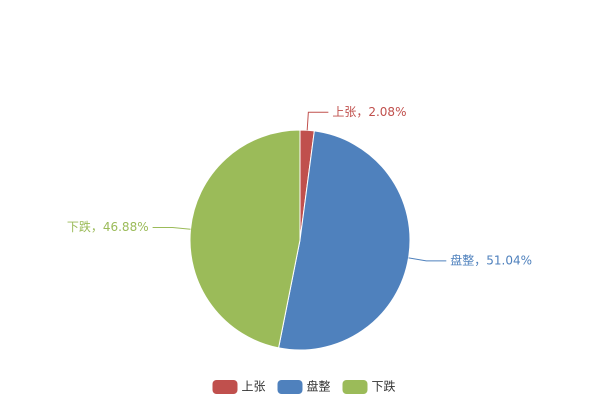  What do you see at coordinates (254, 387) in the screenshot?
I see `legend-label: 上张` at bounding box center [254, 387].